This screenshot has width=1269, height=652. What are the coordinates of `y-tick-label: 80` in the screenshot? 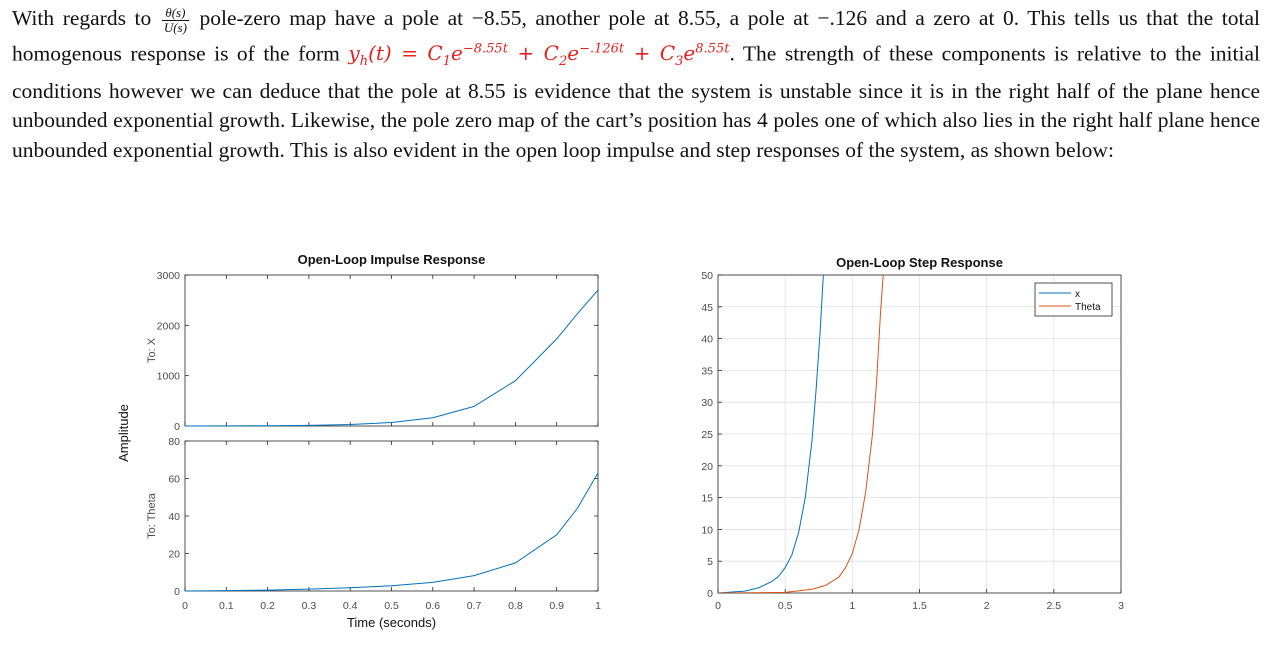 It's located at (174, 442).